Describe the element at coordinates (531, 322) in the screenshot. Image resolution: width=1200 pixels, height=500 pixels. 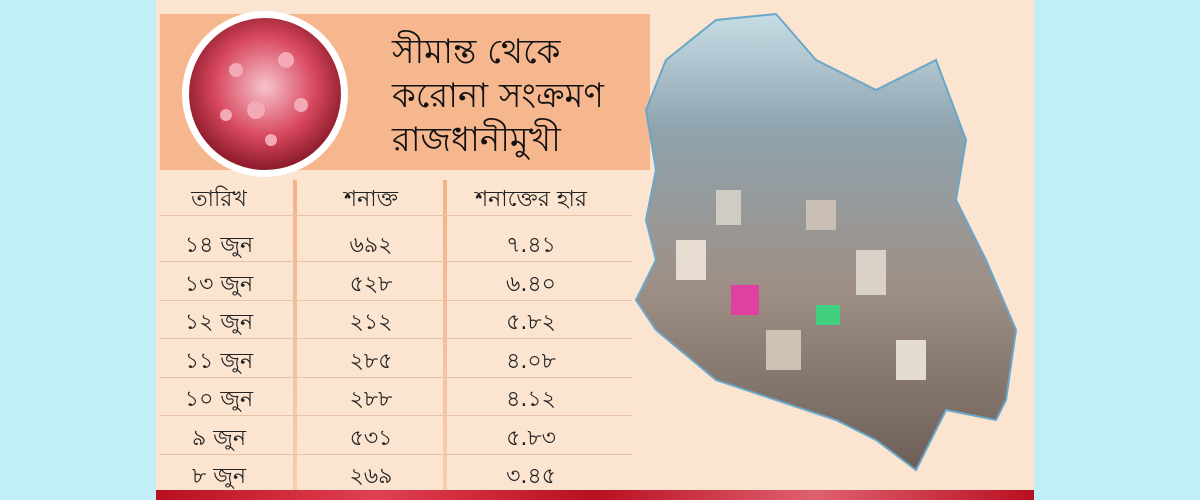
I see `table-cell: ৫.৮২` at that location.